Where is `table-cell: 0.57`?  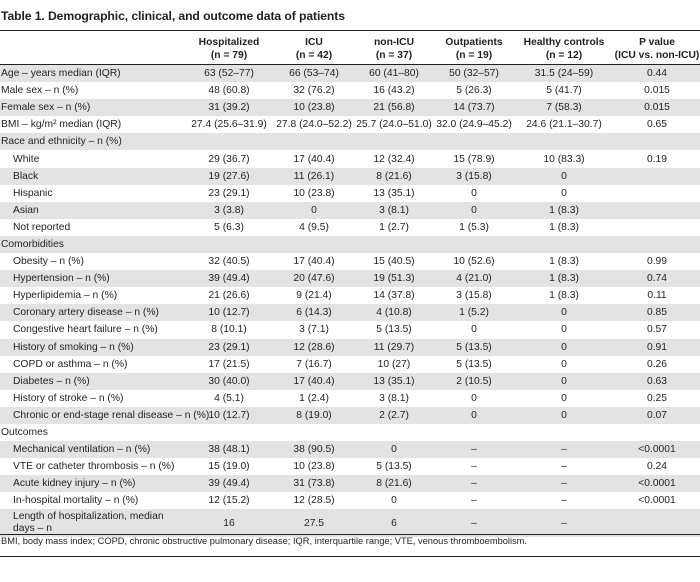 table-cell: 0.57 is located at coordinates (657, 330).